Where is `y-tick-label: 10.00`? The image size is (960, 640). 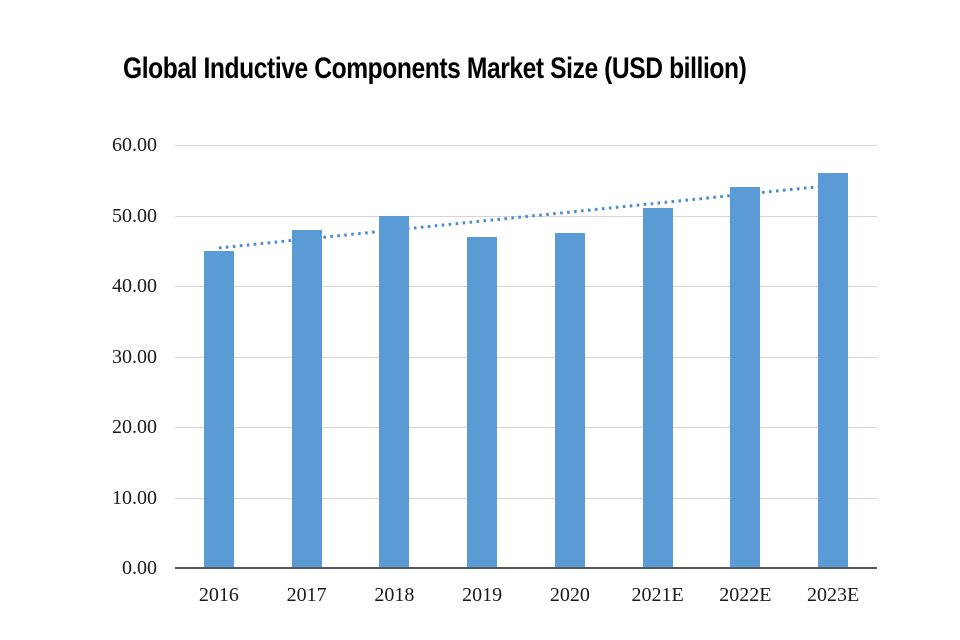 y-tick-label: 10.00 is located at coordinates (134, 497).